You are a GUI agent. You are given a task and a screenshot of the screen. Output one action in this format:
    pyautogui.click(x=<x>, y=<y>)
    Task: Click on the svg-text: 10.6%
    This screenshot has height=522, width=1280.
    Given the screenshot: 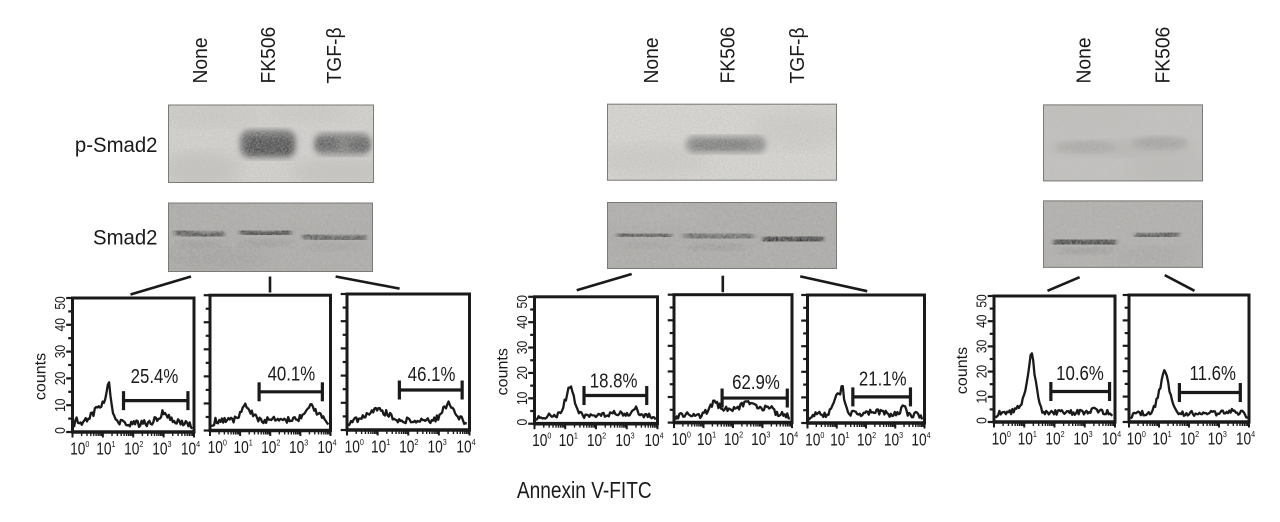 What is the action you would take?
    pyautogui.click(x=1080, y=372)
    